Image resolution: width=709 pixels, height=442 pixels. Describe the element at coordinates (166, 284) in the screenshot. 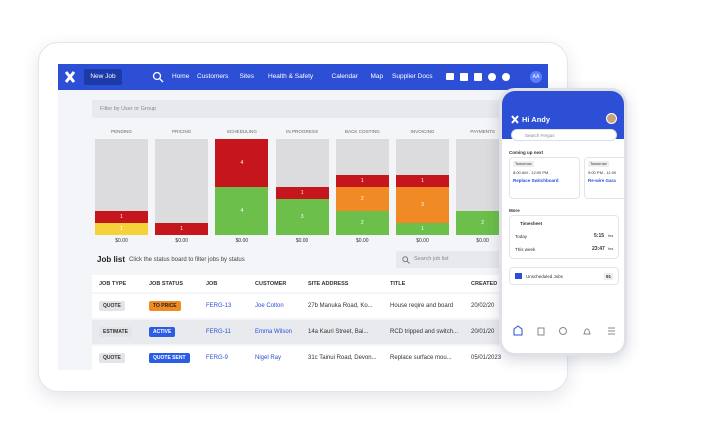

I see `column-header: JOB STATUS` at that location.